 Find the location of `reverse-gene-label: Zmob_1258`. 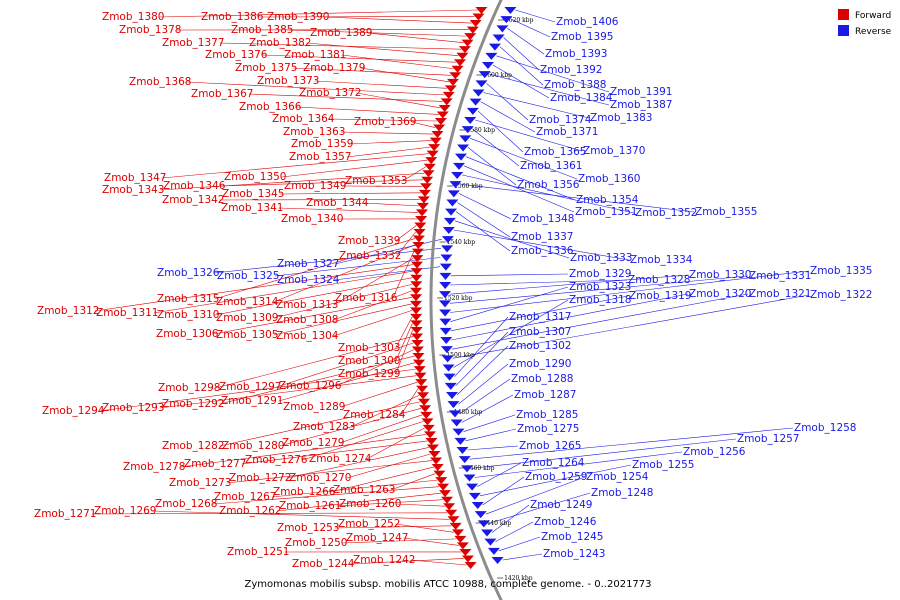

reverse-gene-label: Zmob_1258 is located at coordinates (825, 428).